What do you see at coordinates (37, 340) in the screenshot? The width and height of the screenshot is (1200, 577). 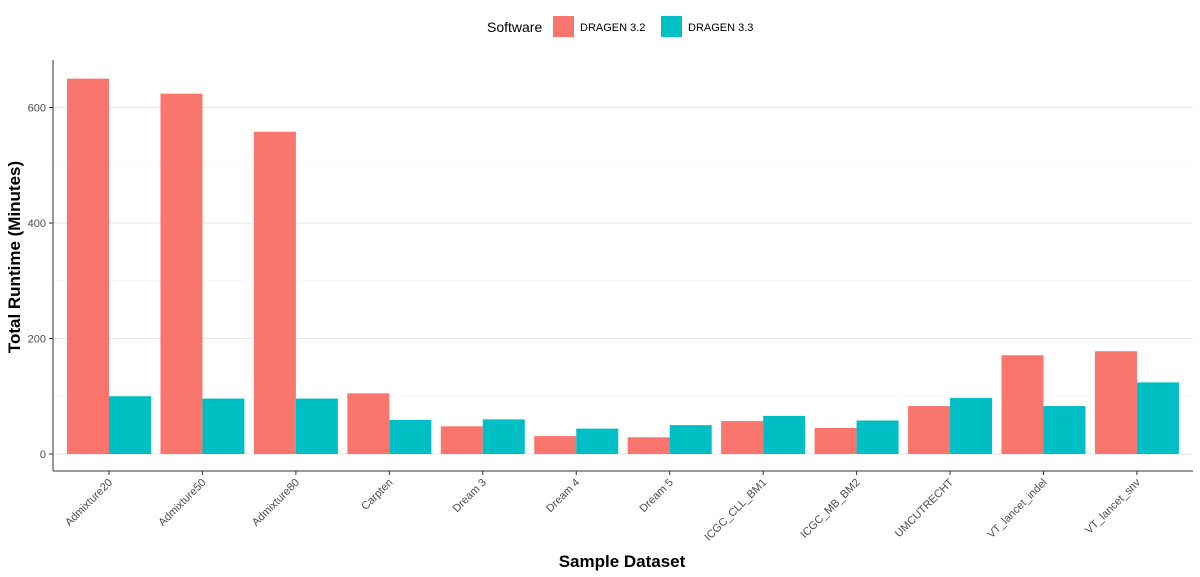 I see `y-tick-label: 200` at bounding box center [37, 340].